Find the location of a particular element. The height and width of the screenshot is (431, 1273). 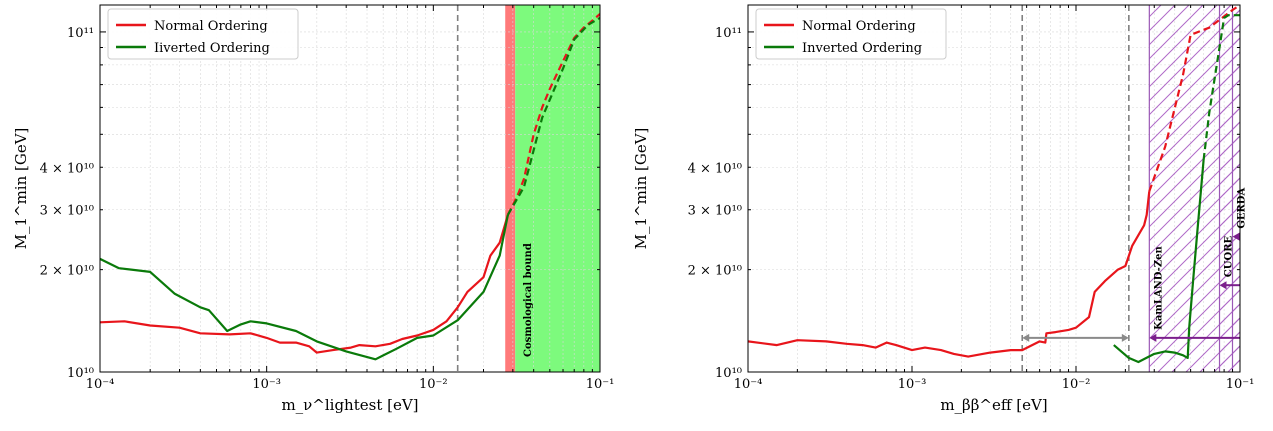

region-label-2: GERDA is located at coordinates (1241, 208).